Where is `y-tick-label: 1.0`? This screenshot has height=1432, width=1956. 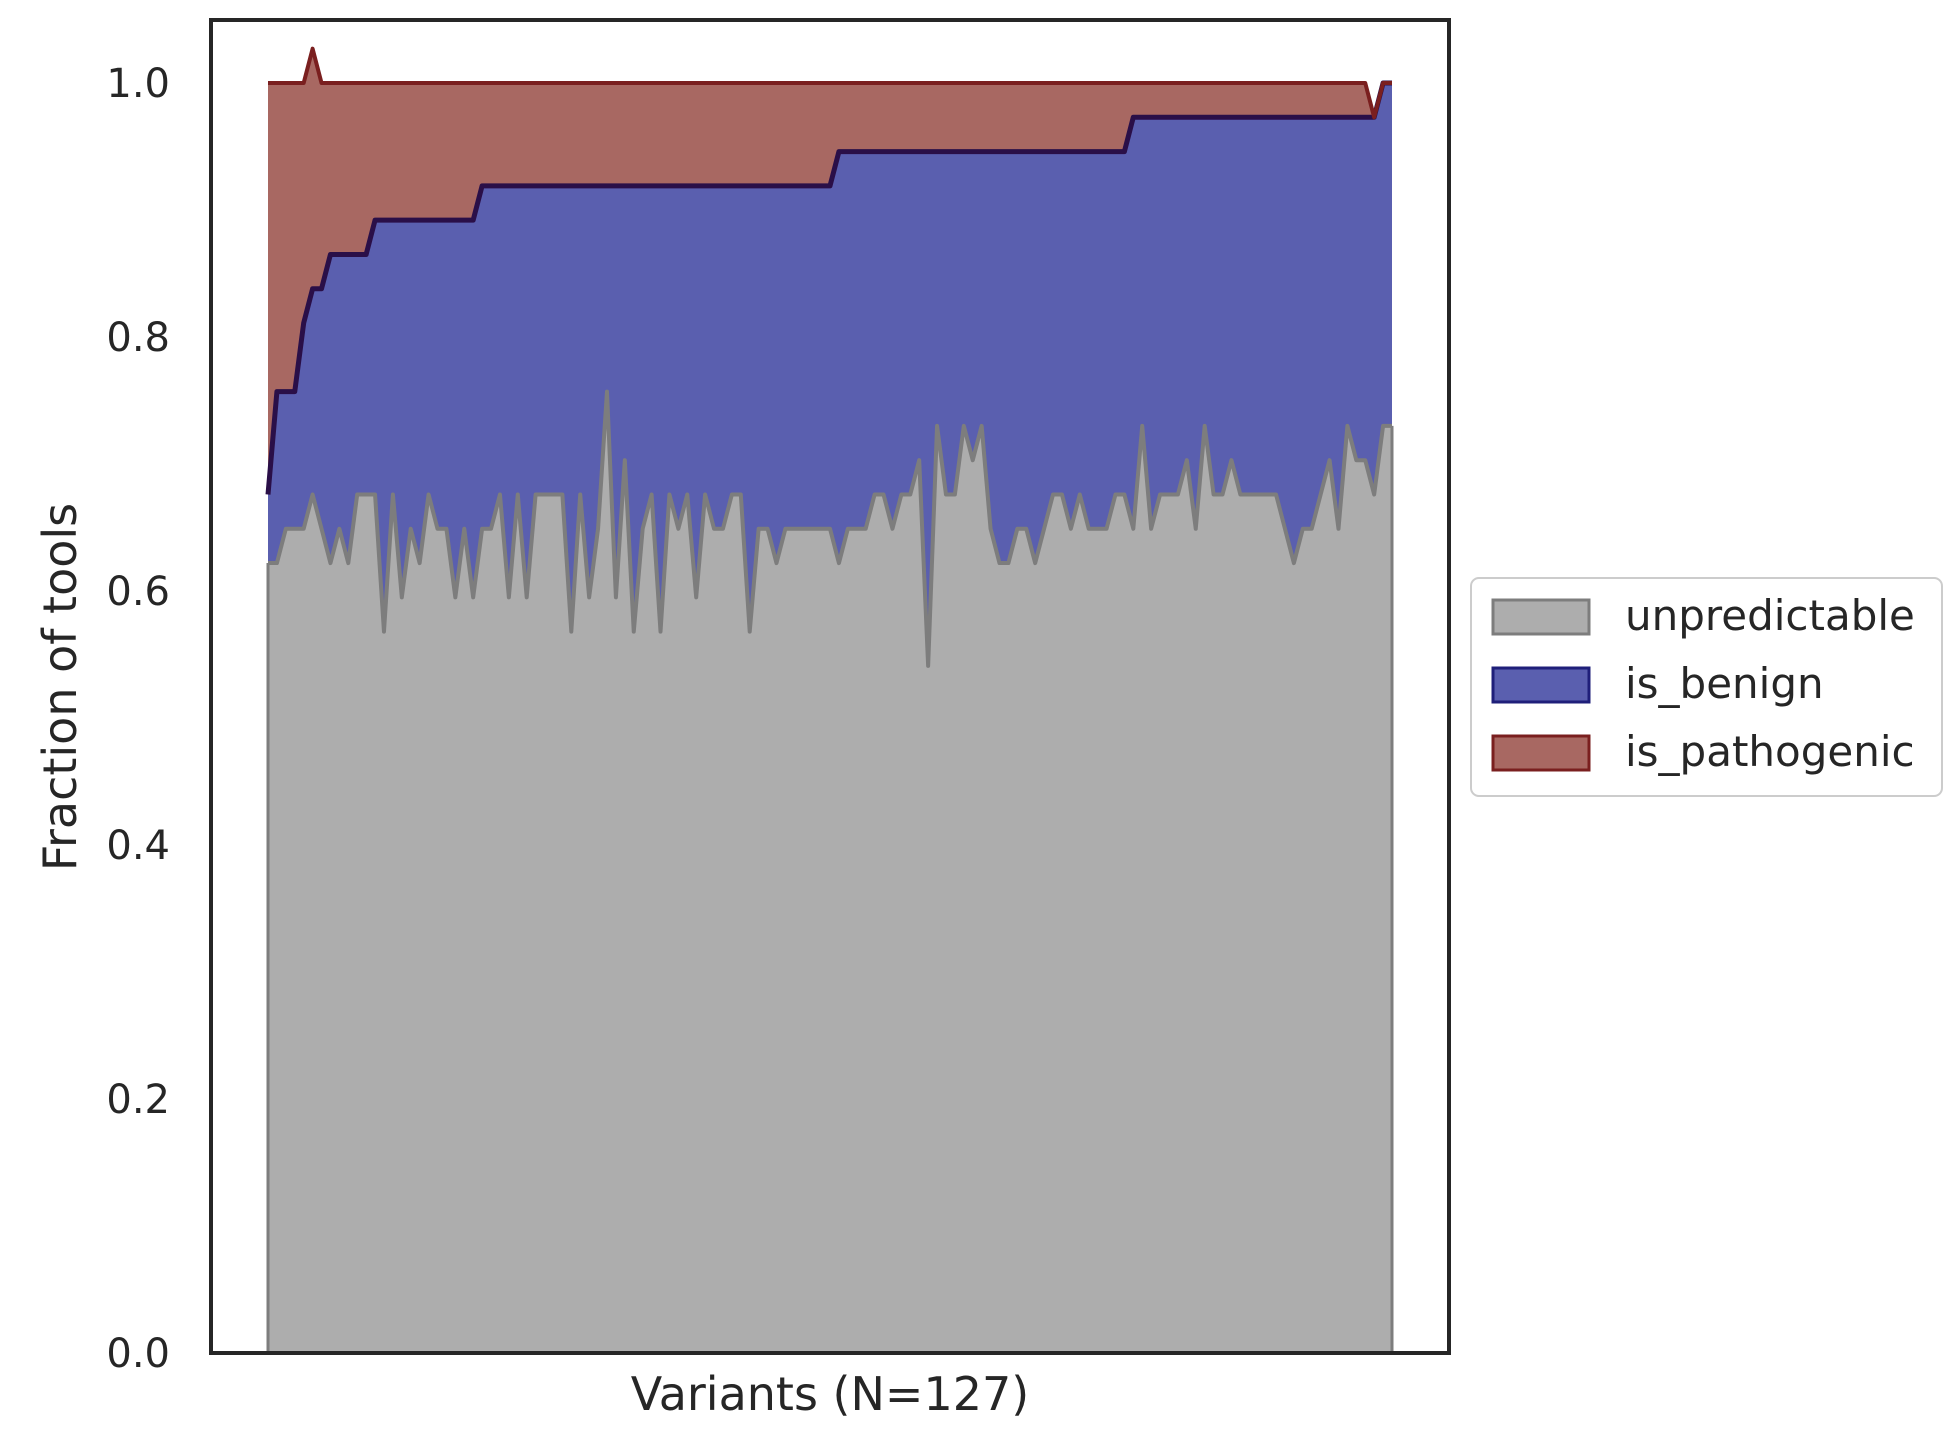 y-tick-label: 1.0 is located at coordinates (138, 84).